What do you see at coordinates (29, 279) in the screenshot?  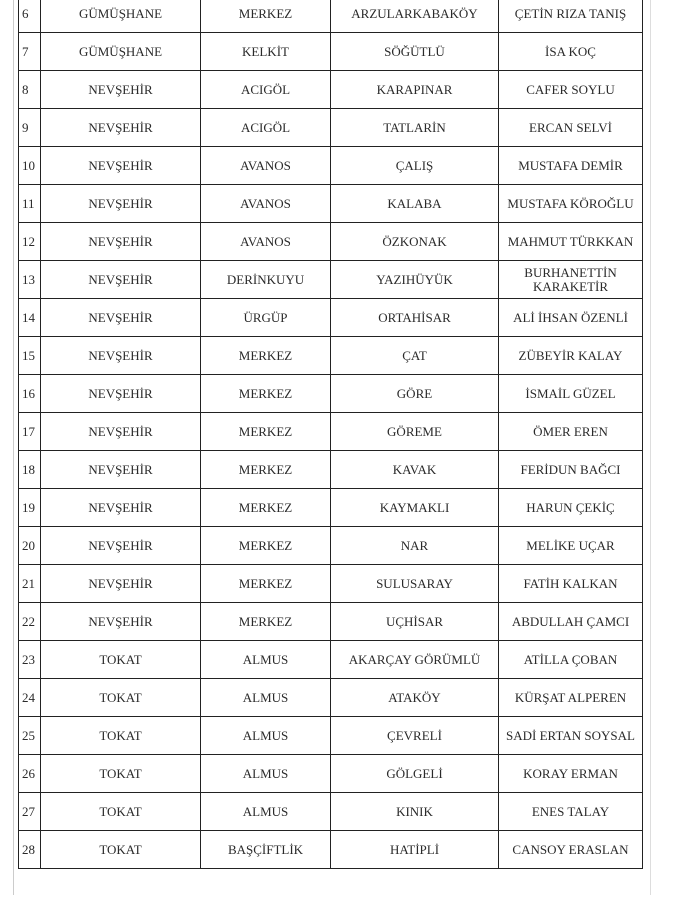 I see `row-number: 13` at bounding box center [29, 279].